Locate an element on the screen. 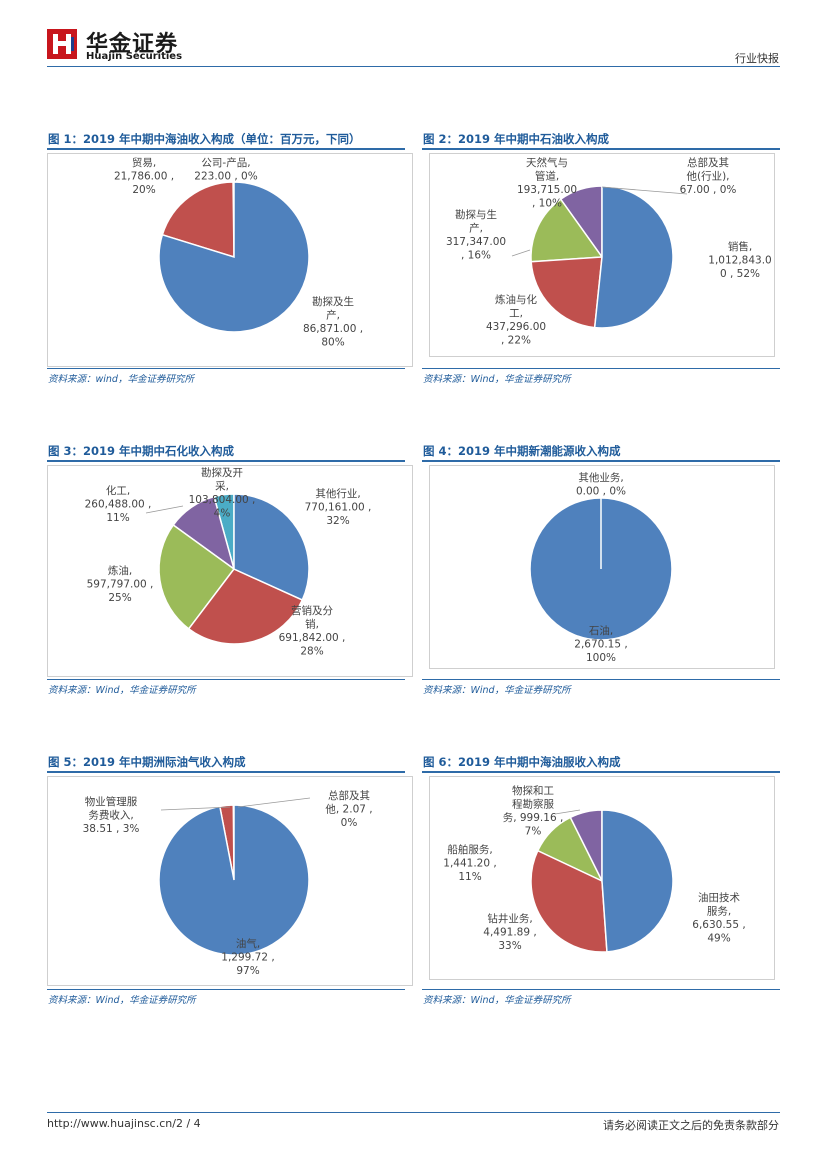 Image resolution: width=827 pixels, height=1169 pixels. figure-1-title: 图 1：2019 年中期中海油收入构成（单位：百万元，下同） is located at coordinates (204, 139).